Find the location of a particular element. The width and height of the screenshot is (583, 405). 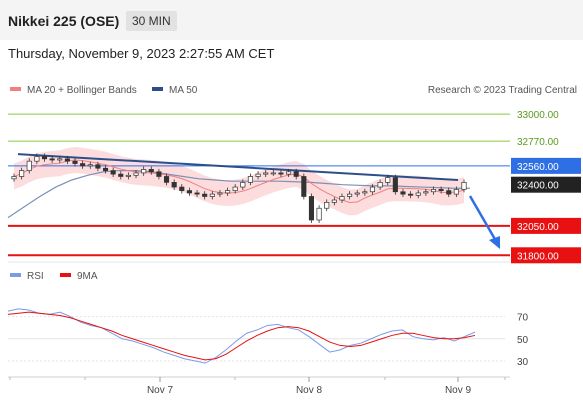

ma20-legend-swatch is located at coordinates (15, 89).